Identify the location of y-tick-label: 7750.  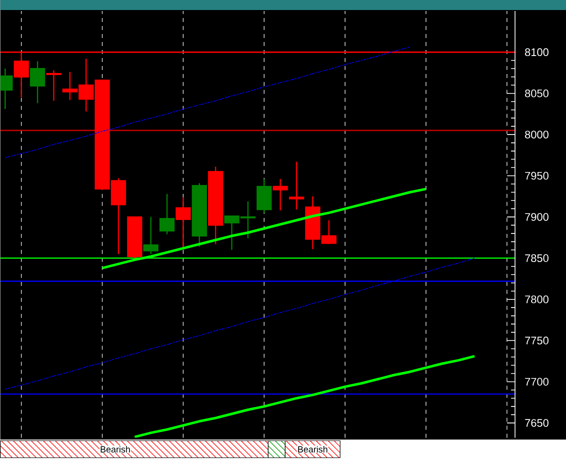
(536, 340).